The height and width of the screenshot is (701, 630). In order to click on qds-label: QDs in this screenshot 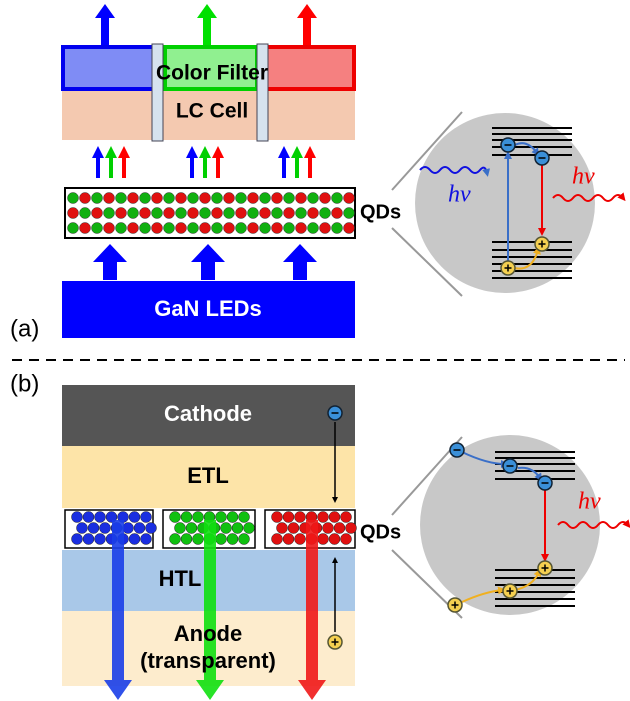, I will do `click(380, 212)`.